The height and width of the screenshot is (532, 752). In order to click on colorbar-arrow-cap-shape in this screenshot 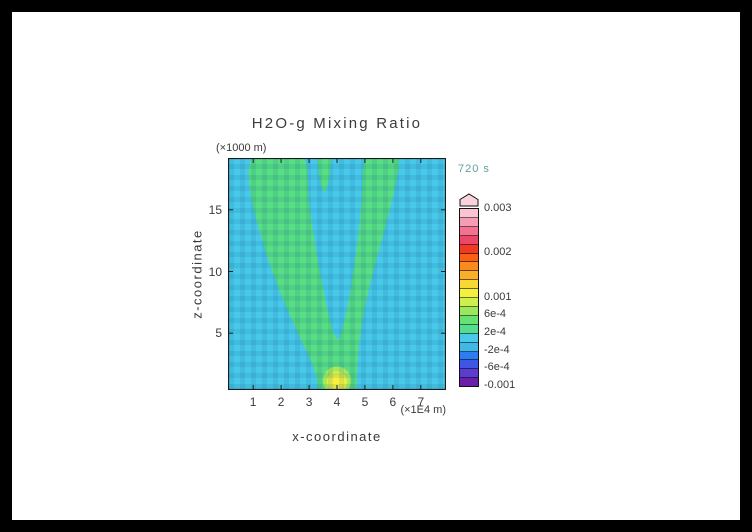, I will do `click(469, 200)`.